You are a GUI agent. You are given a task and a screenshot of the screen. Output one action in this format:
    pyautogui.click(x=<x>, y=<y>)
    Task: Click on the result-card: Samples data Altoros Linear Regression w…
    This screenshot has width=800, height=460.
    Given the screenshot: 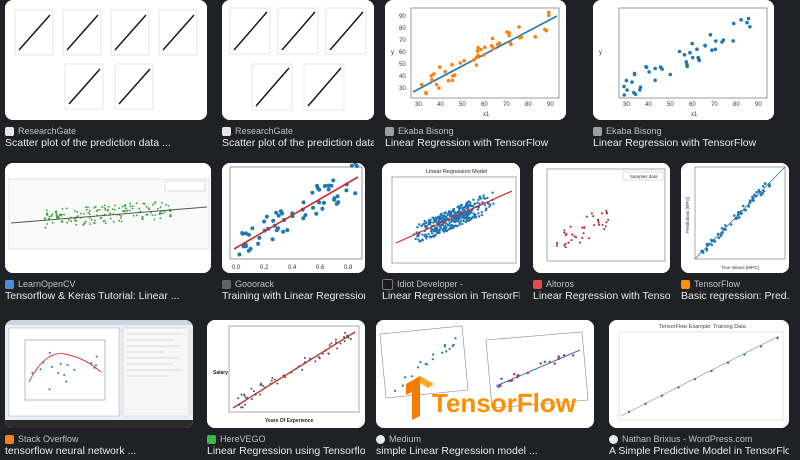 What is the action you would take?
    pyautogui.click(x=601, y=233)
    